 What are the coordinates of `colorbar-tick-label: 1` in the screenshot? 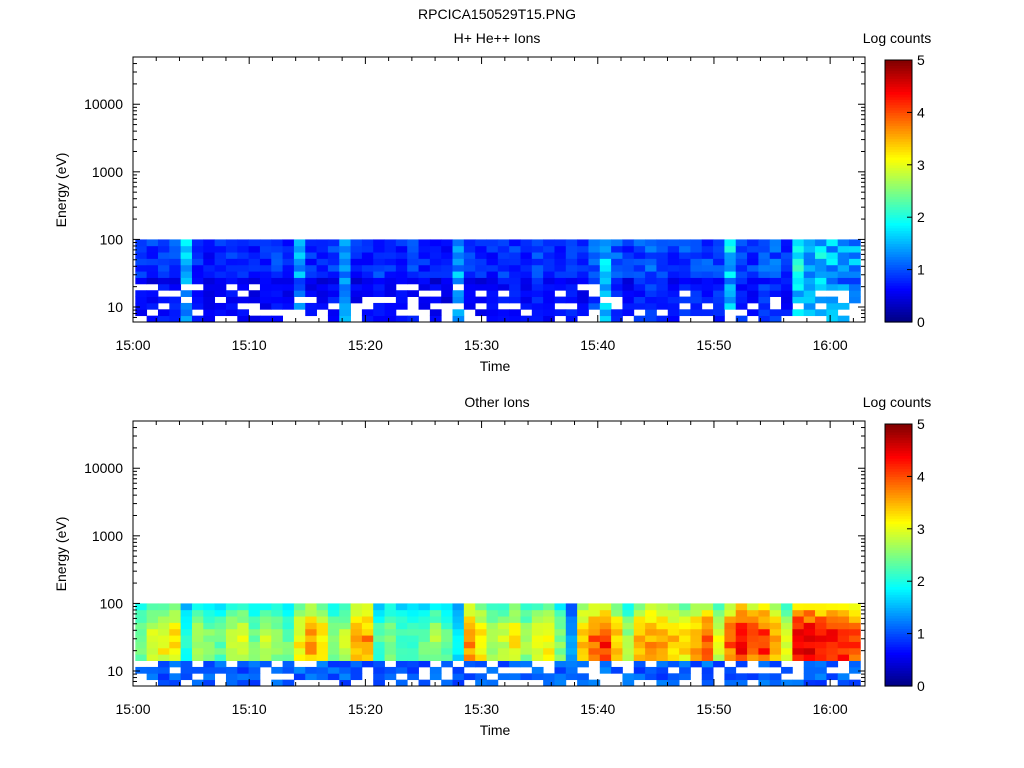 It's located at (921, 270).